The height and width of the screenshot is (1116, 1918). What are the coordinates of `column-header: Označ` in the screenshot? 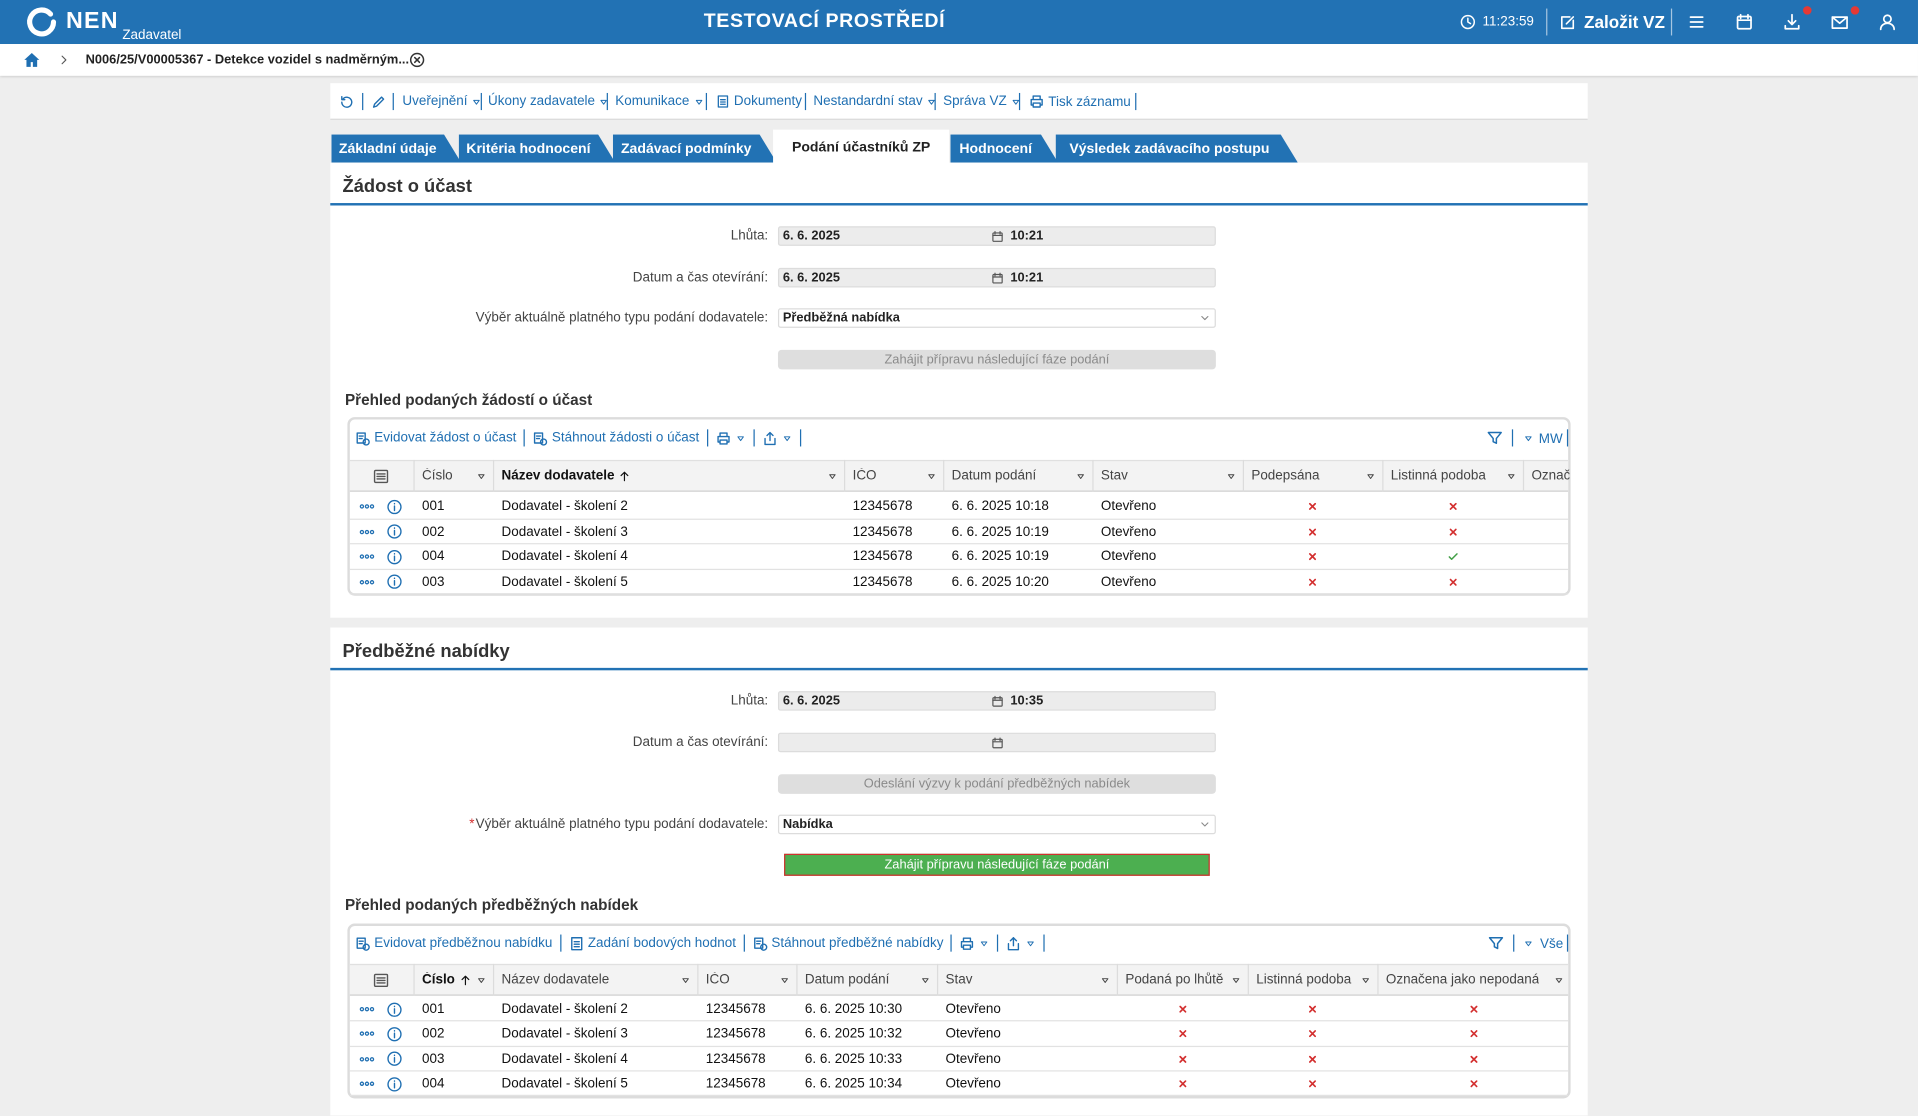 It's located at (1550, 475).